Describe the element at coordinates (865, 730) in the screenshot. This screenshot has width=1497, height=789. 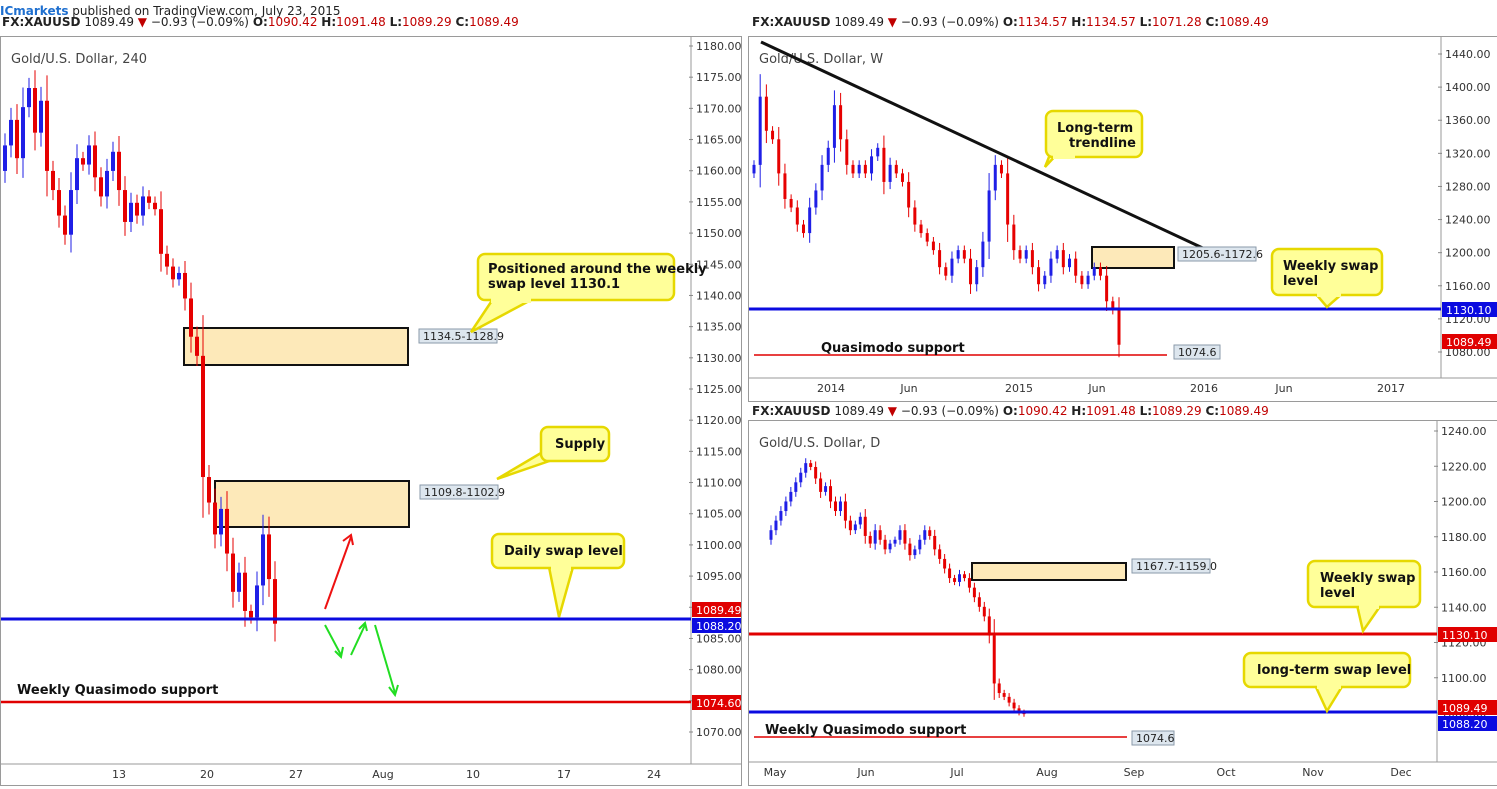
I see `weekly-quasimodo-label: Weekly Quasimodo support` at that location.